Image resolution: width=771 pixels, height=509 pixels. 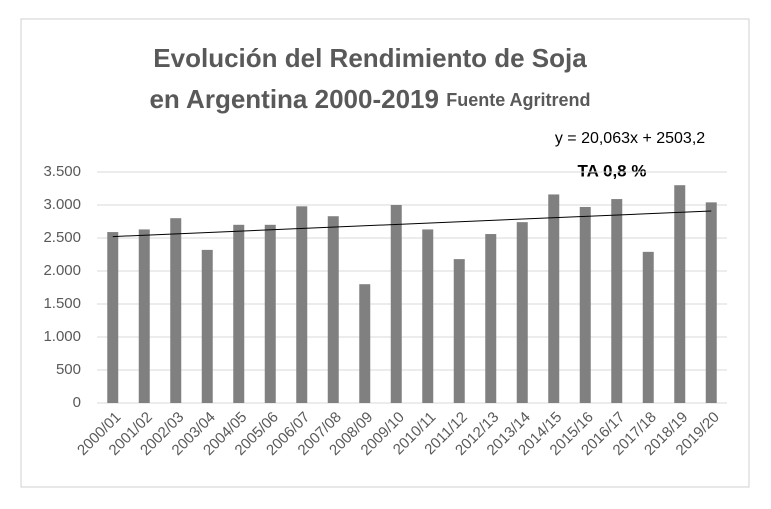 What do you see at coordinates (370, 58) in the screenshot?
I see `chart-title: Evolución del Rendimiento de Soja` at bounding box center [370, 58].